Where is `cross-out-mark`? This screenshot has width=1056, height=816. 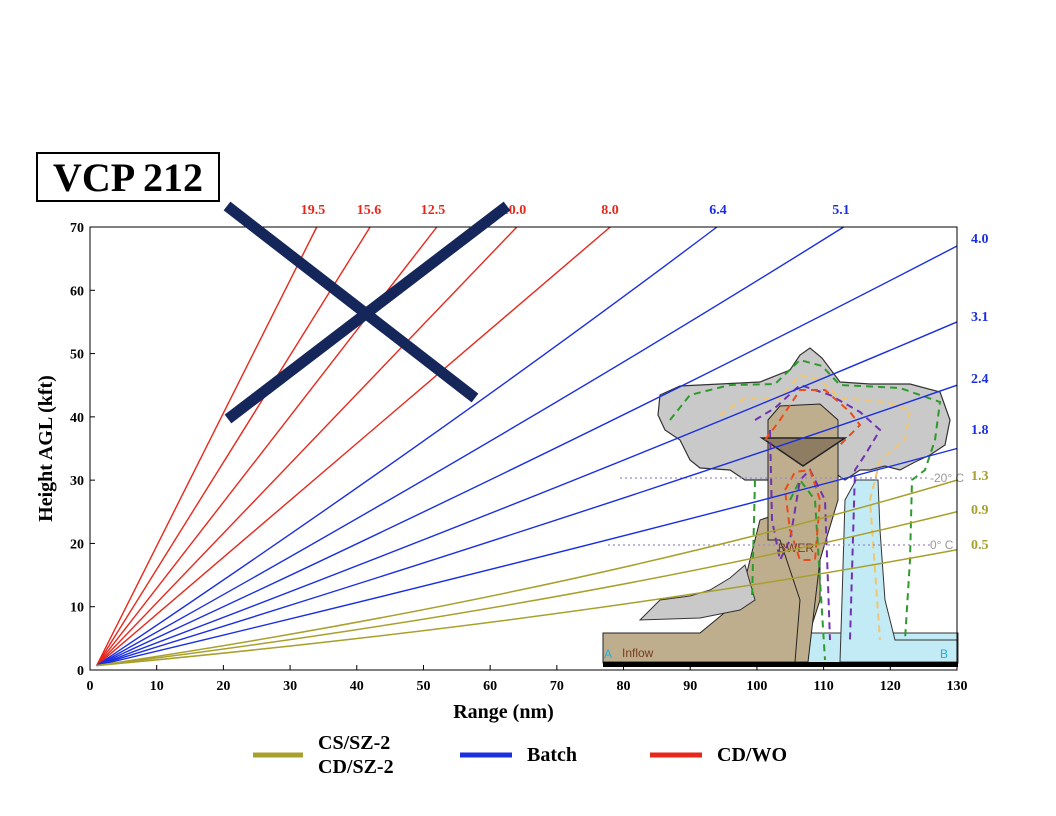 cross-out-mark is located at coordinates (367, 312).